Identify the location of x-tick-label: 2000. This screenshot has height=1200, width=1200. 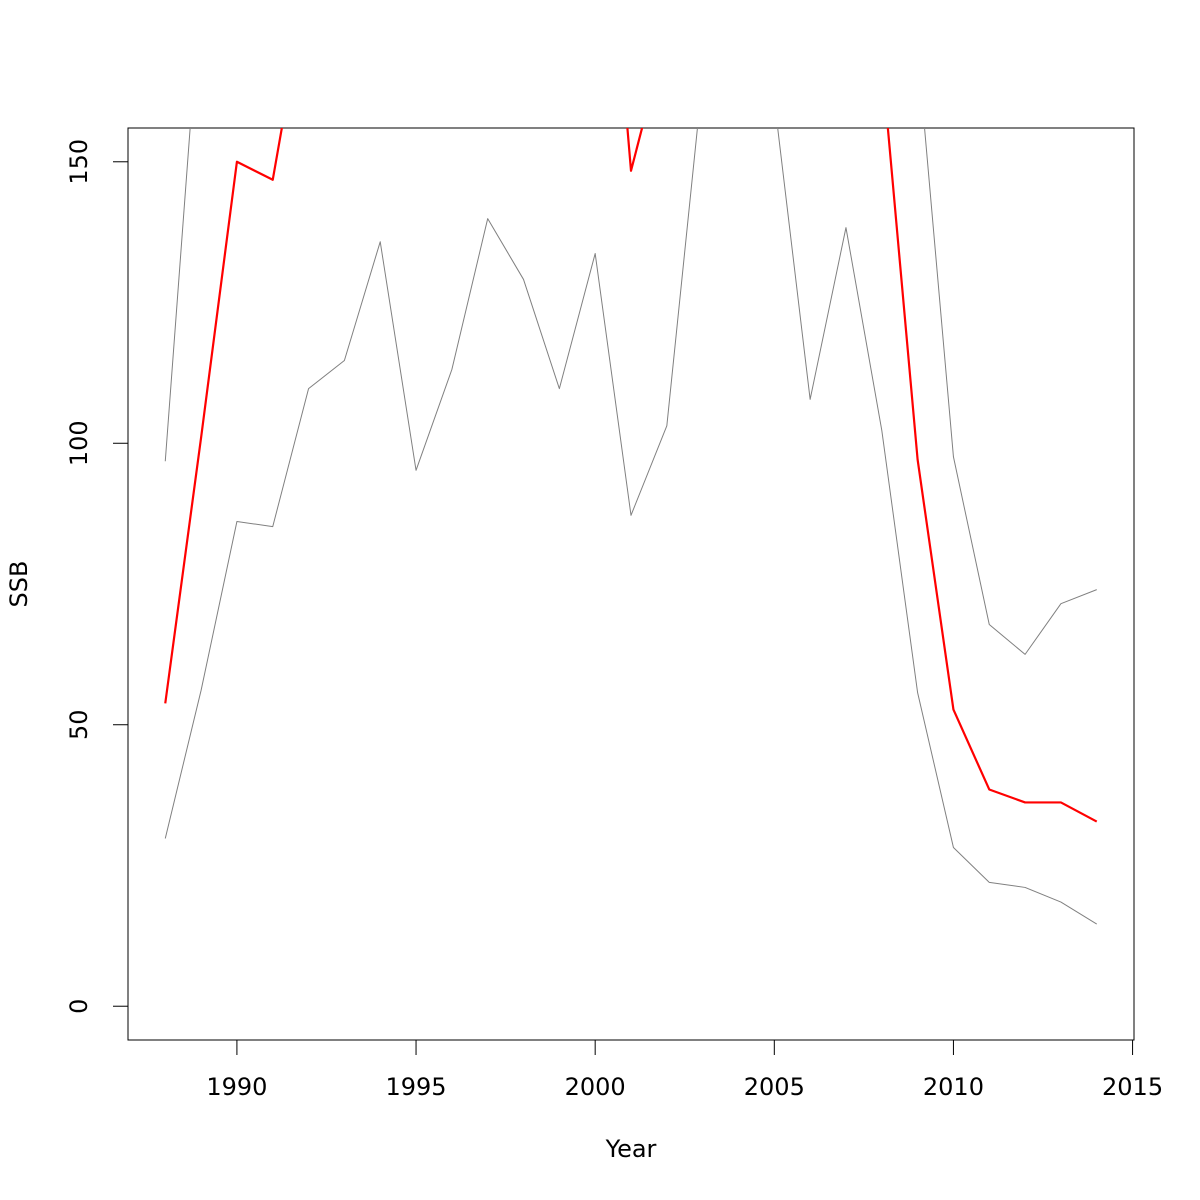
(595, 1087).